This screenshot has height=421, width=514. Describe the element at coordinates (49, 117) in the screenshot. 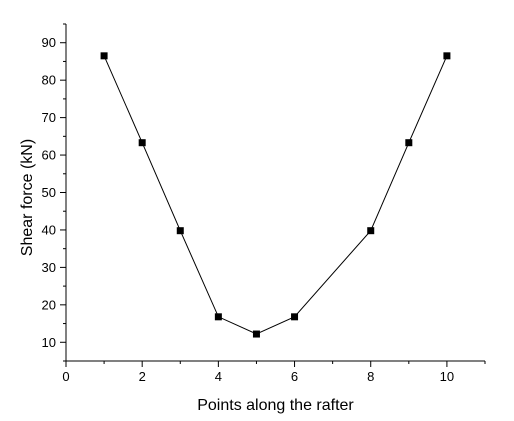

I see `y-tick-label: 70` at that location.